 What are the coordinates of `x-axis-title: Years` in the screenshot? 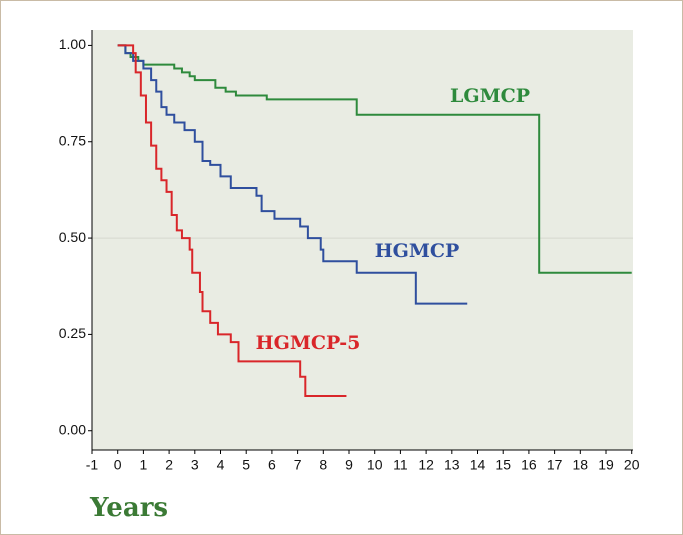 It's located at (128, 508).